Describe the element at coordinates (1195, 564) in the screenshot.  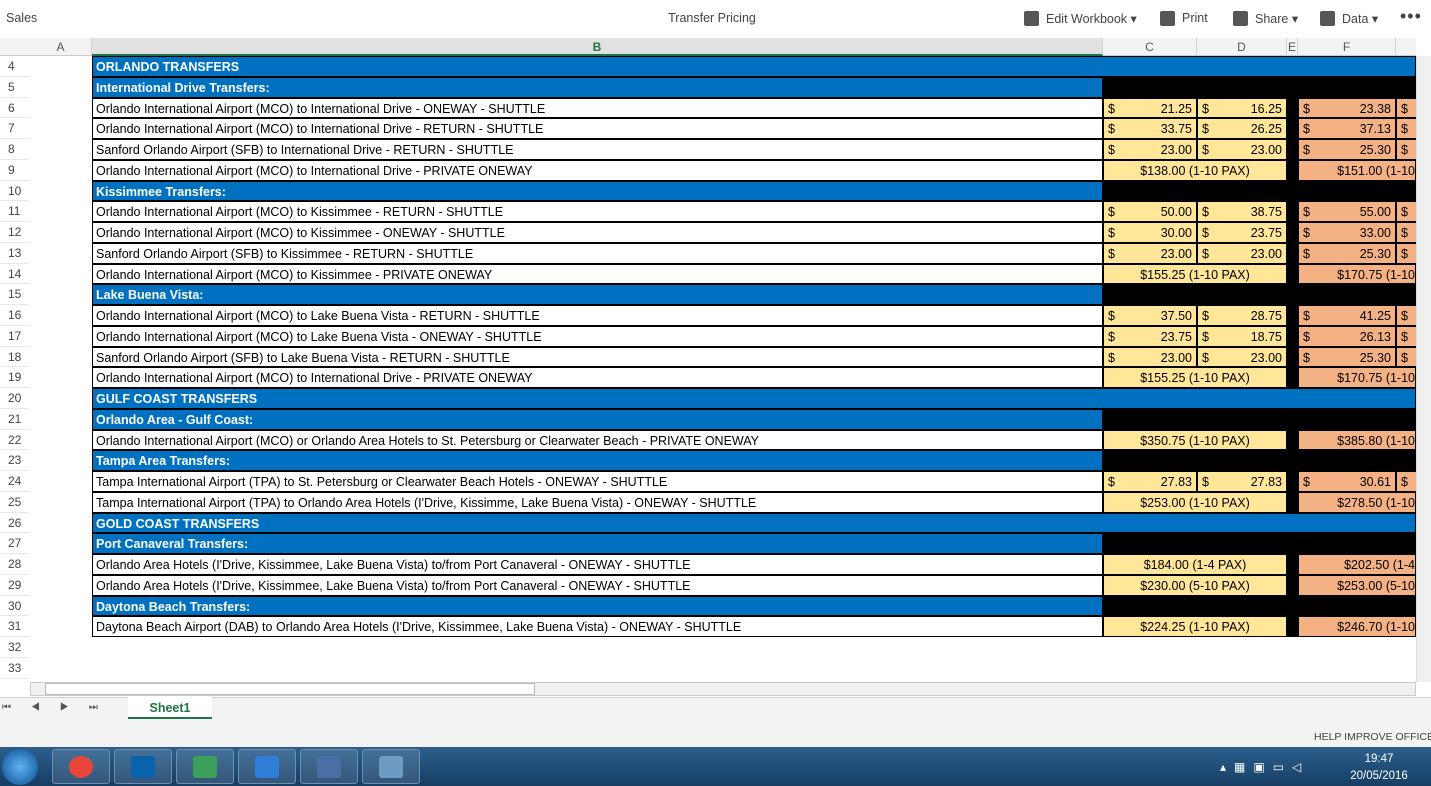
I see `private-price-cell: $184.00 (1-4 PAX)` at that location.